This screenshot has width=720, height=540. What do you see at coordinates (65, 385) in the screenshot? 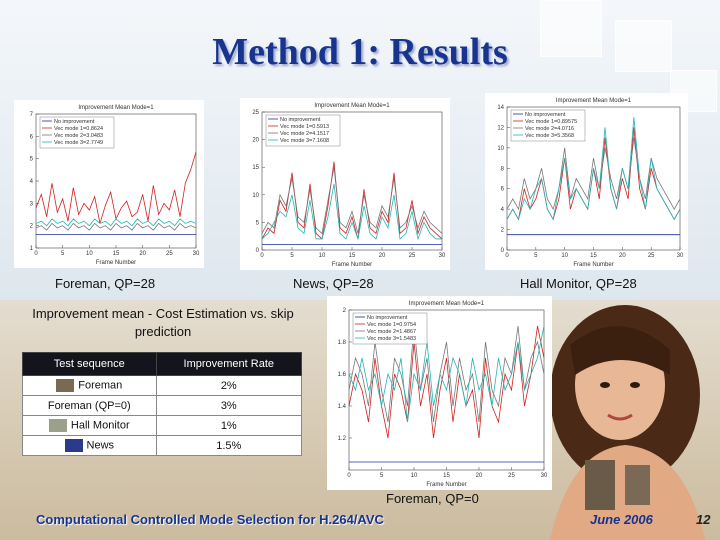
I see `foreman-thumbnail-icon` at bounding box center [65, 385].